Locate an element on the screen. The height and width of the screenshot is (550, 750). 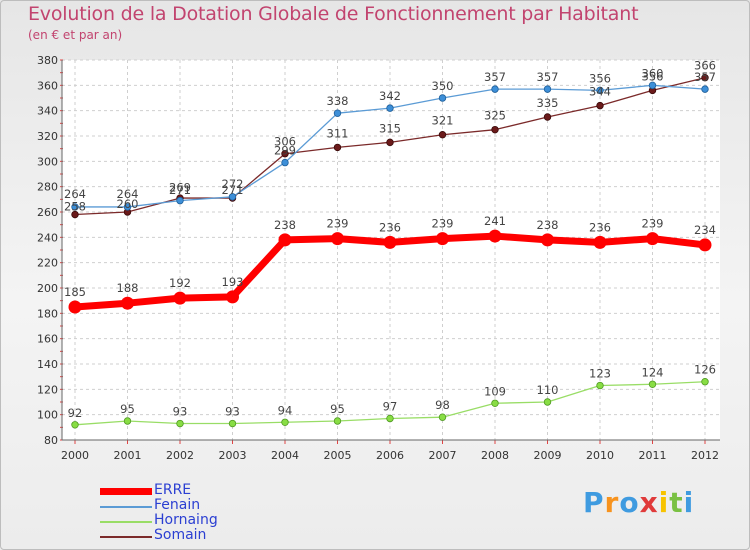
logo-letter: P is located at coordinates (594, 502).